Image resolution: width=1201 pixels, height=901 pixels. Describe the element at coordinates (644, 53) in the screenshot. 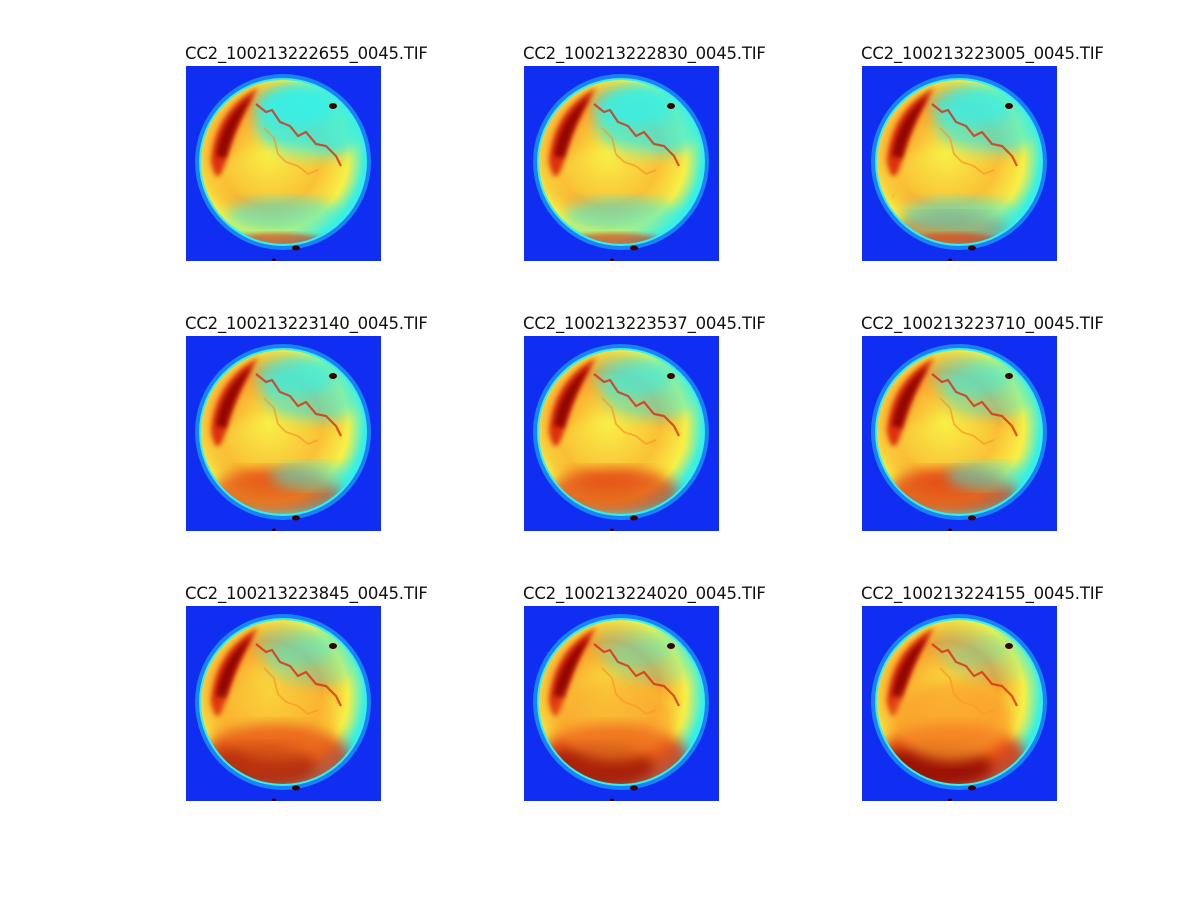

I see `panel-title: CC2_100213222830_0045.TIF` at that location.